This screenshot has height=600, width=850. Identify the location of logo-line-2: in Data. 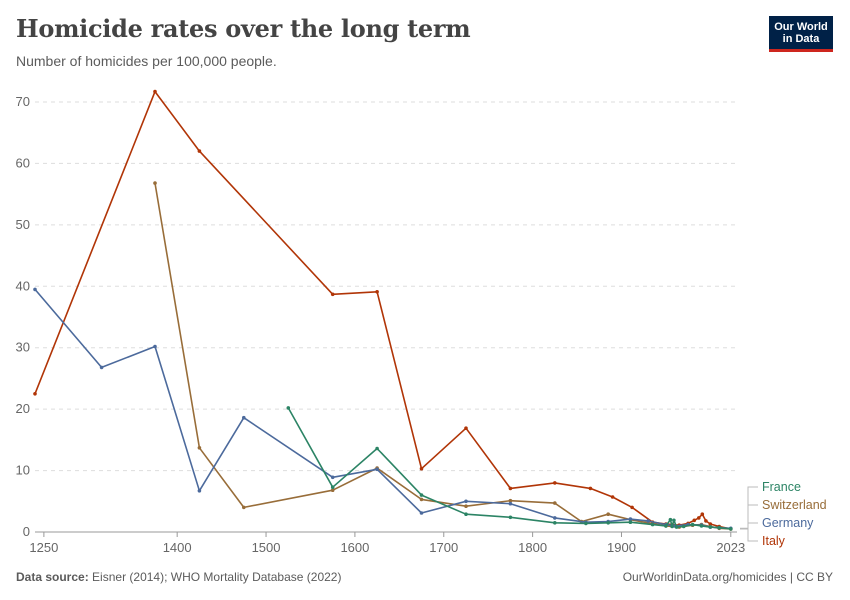
(801, 38).